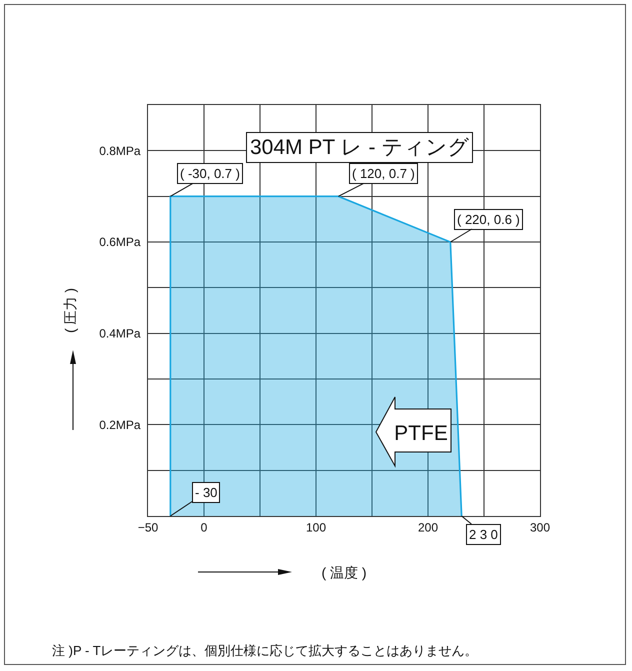 The width and height of the screenshot is (632, 671). Describe the element at coordinates (210, 173) in the screenshot. I see `annotation: ( -30, 0.7 )` at that location.